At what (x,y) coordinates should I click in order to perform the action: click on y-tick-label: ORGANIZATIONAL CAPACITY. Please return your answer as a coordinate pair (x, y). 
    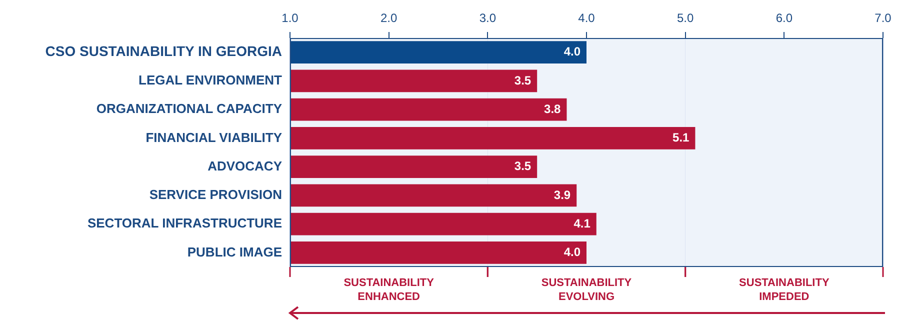
    Looking at the image, I should click on (189, 108).